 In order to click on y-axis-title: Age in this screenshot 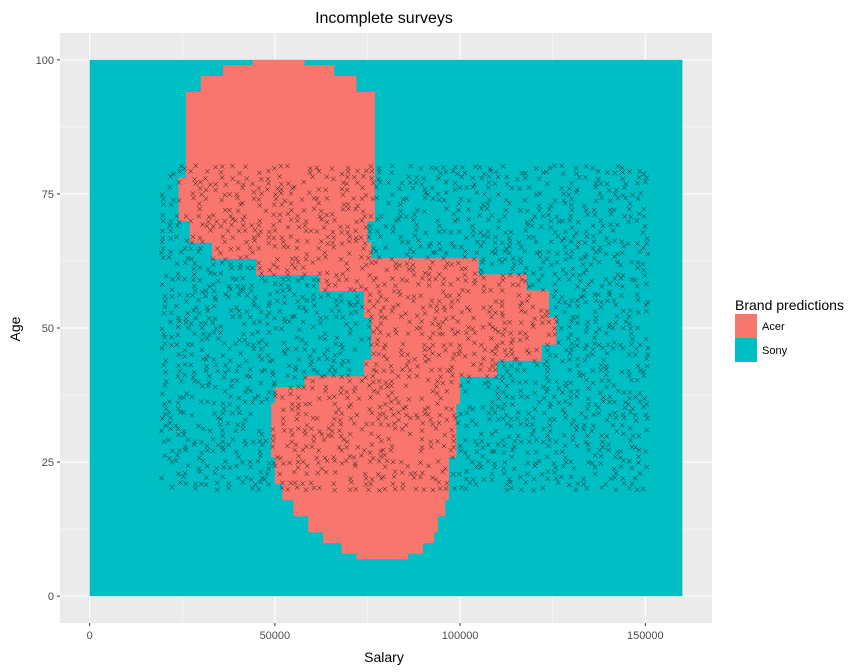, I will do `click(15, 328)`.